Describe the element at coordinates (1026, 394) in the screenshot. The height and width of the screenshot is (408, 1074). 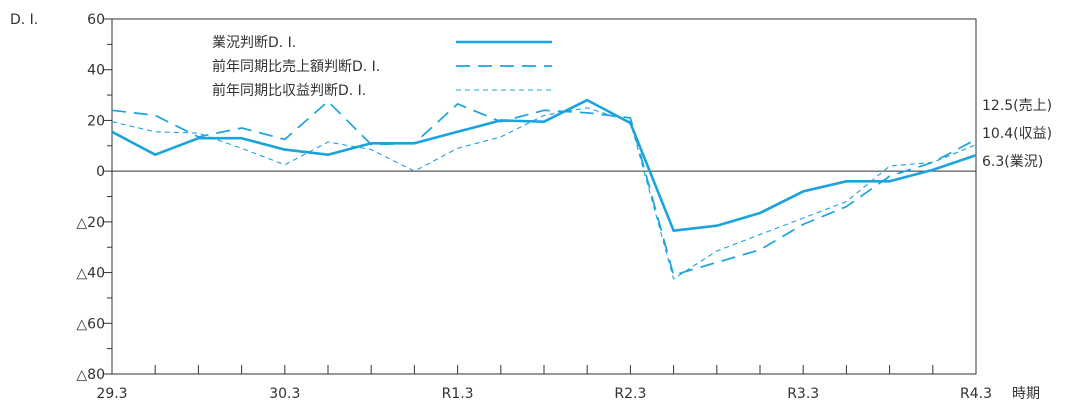
I see `x-axis-label: 時期` at that location.